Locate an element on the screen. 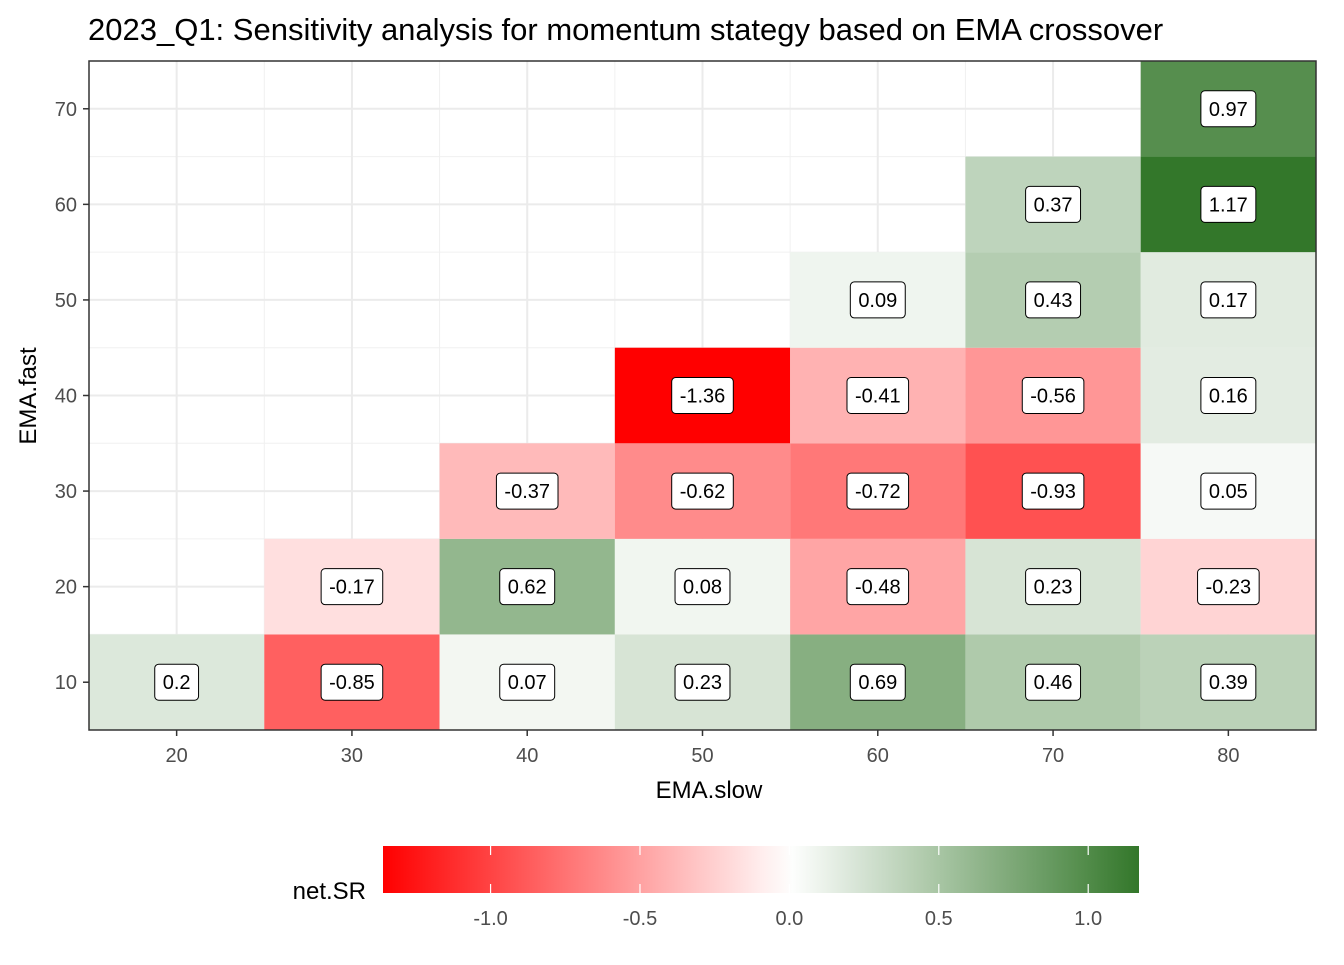 The height and width of the screenshot is (965, 1344). cell-label: 0.09 is located at coordinates (877, 300).